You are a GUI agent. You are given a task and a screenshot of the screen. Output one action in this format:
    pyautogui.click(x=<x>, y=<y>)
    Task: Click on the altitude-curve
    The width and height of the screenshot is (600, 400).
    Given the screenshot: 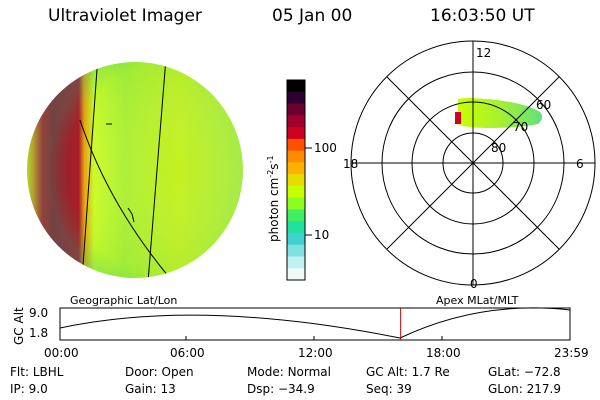 What is the action you would take?
    pyautogui.click(x=315, y=323)
    